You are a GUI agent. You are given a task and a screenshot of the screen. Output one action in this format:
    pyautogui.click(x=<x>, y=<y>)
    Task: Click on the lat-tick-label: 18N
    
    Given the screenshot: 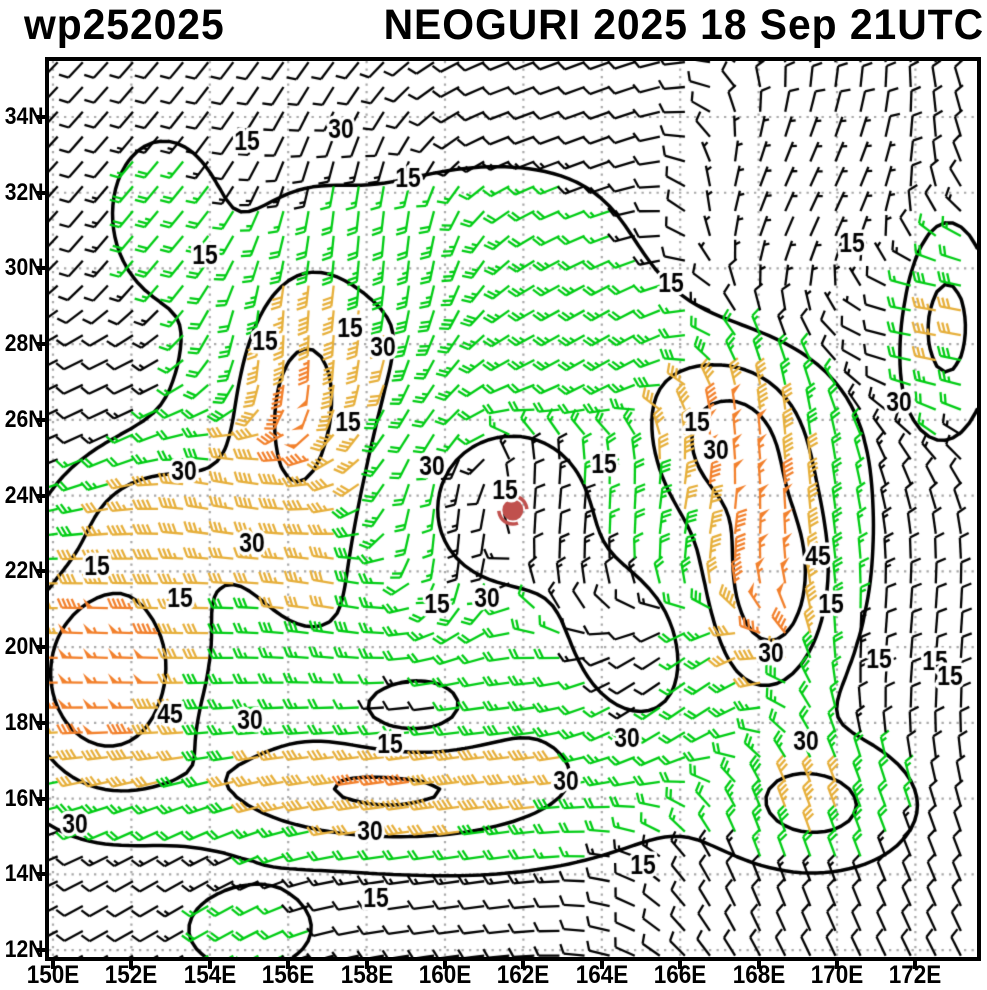 What is the action you would take?
    pyautogui.click(x=24, y=722)
    